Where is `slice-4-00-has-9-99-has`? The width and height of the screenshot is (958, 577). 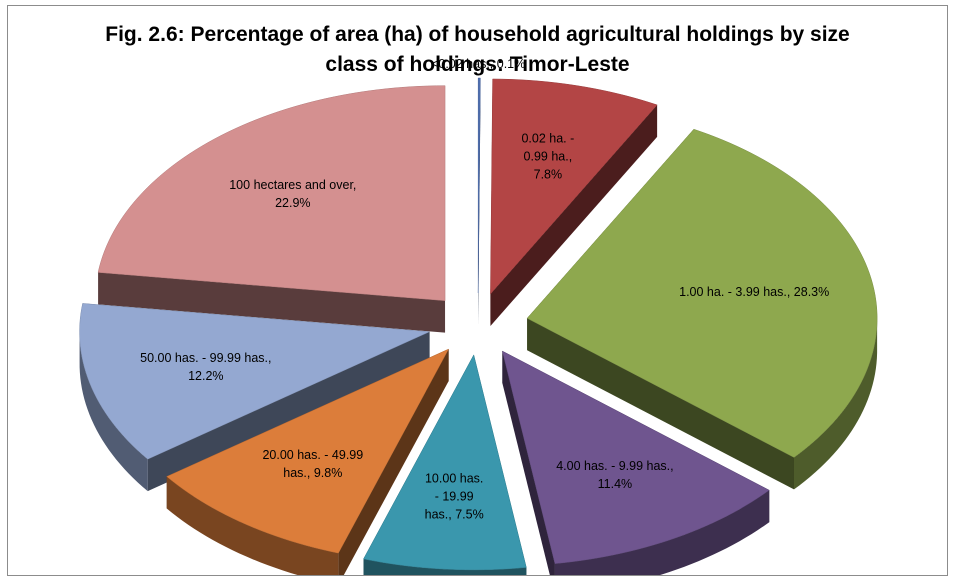
slice-4-00-has-9-99-has is located at coordinates (635, 462).